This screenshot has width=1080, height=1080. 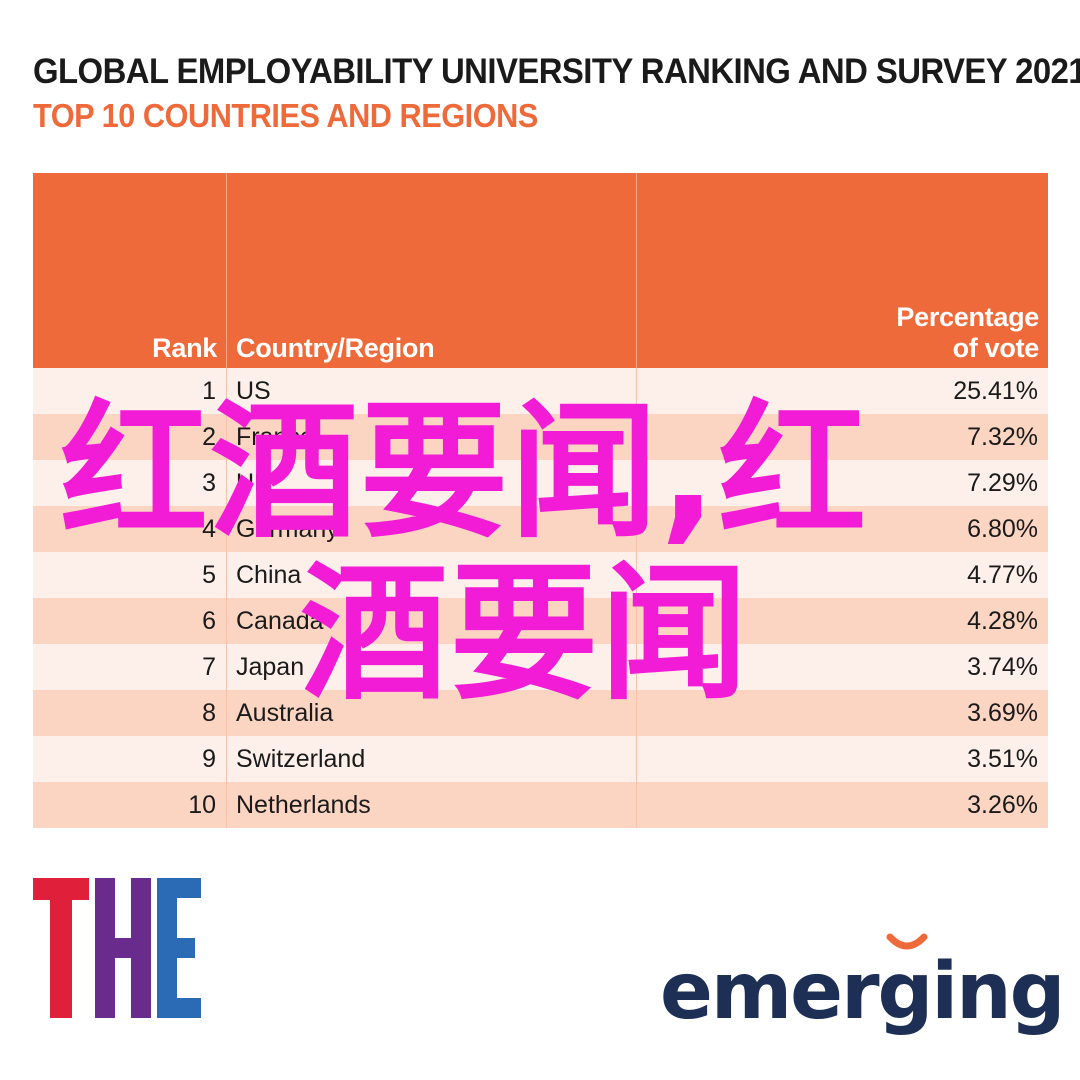 What do you see at coordinates (1002, 712) in the screenshot?
I see `percentage-value: 3.69%` at bounding box center [1002, 712].